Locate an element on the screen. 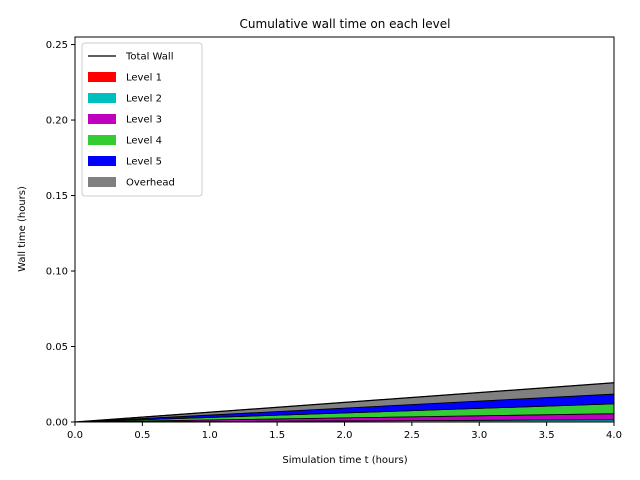 This screenshot has width=640, height=480. legend-label: Level 3 is located at coordinates (144, 120).